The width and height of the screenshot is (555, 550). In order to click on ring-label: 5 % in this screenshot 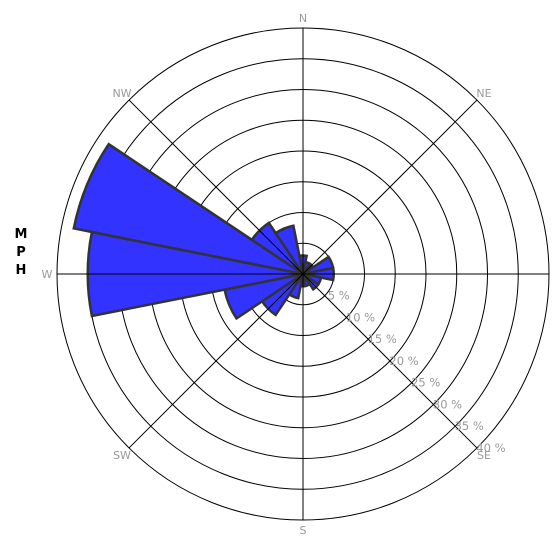, I will do `click(339, 296)`.